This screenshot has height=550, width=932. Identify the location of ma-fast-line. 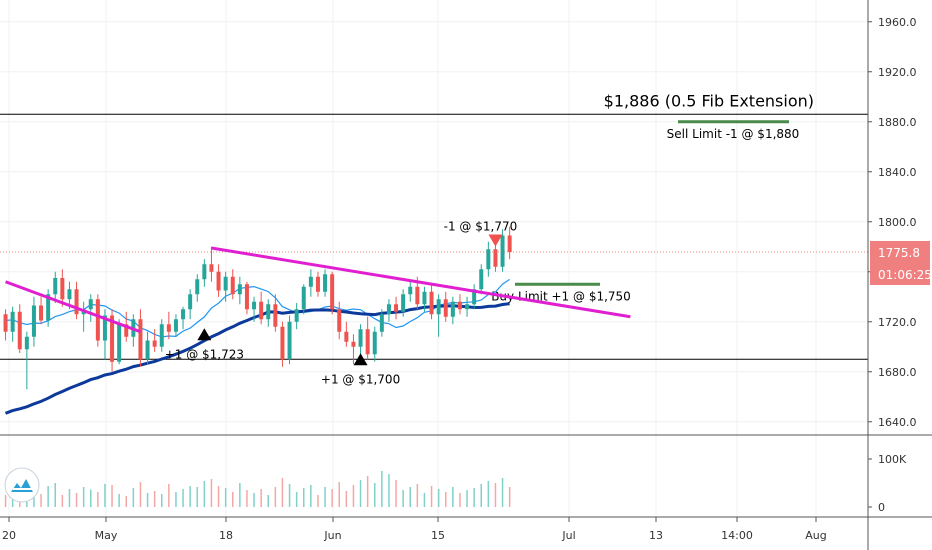
(257, 308).